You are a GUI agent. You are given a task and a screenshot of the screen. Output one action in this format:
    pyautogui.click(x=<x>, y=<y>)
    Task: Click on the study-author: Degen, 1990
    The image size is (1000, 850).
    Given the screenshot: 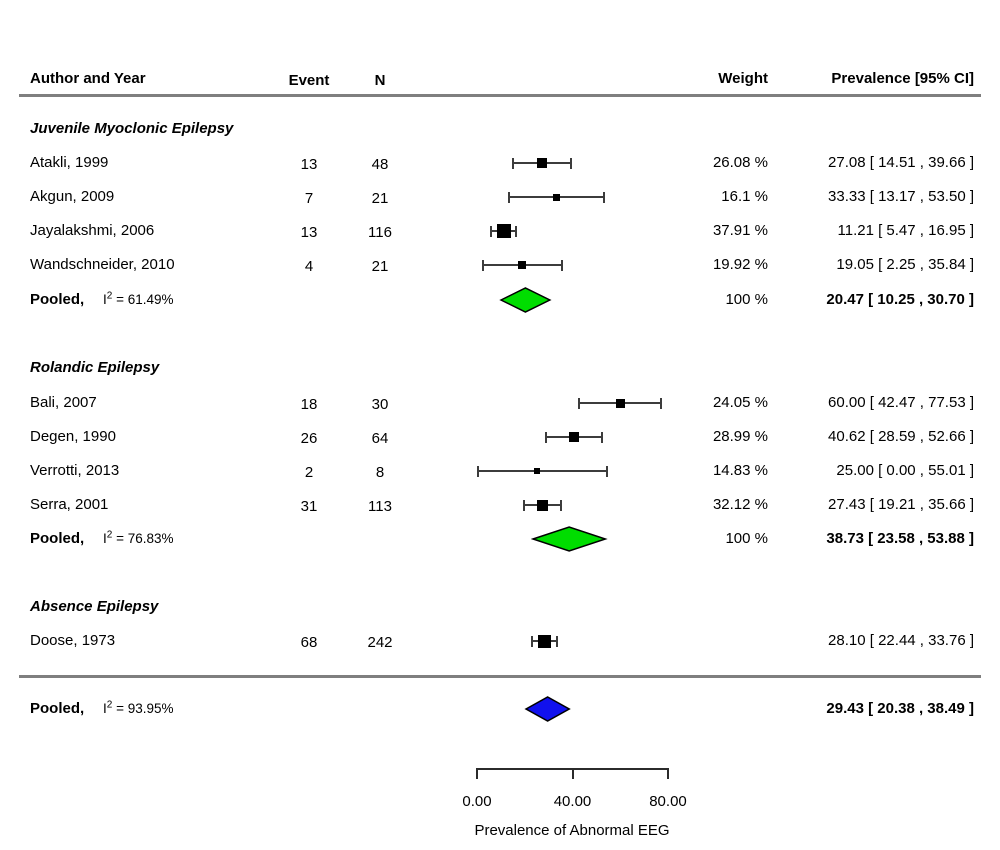 What is the action you would take?
    pyautogui.click(x=73, y=436)
    